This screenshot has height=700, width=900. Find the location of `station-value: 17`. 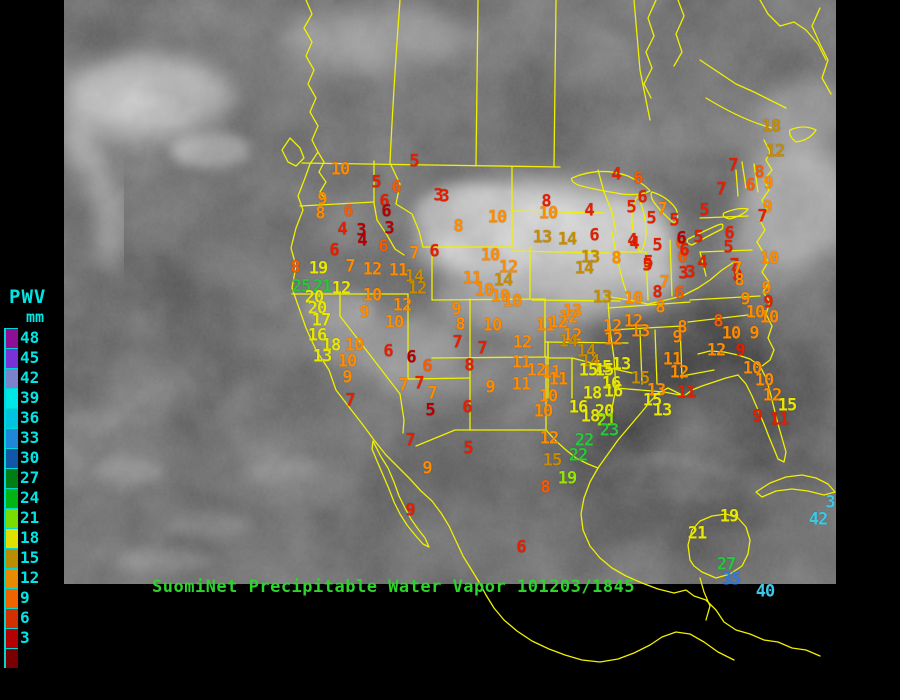

station-value: 17 is located at coordinates (321, 320).